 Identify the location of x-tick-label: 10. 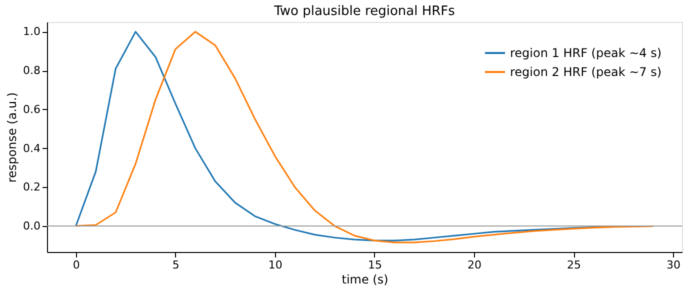
(275, 265).